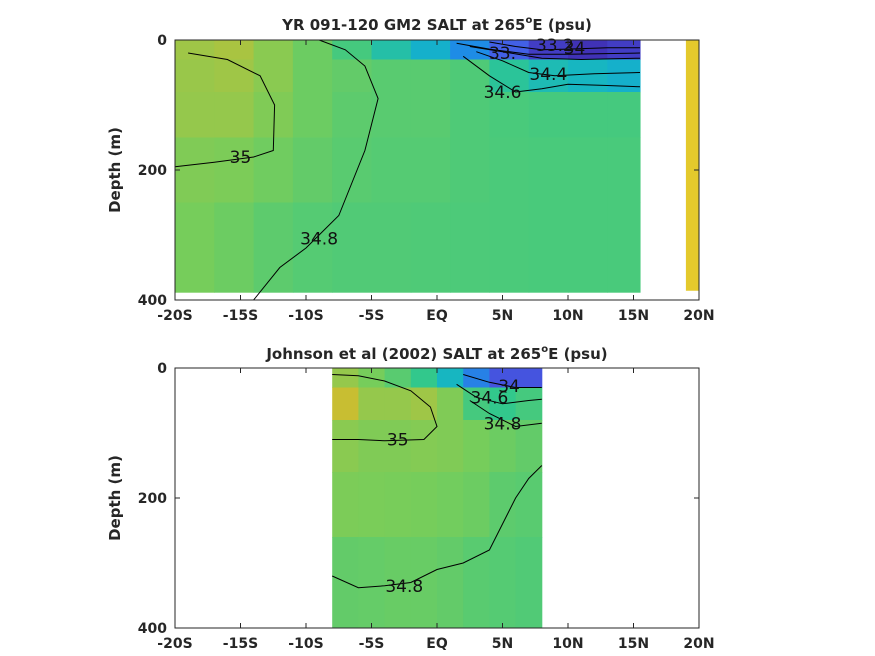 The height and width of the screenshot is (656, 875). What do you see at coordinates (436, 353) in the screenshot?
I see `bottom-title: Johnson et al (2002) SALT at 265oE (psu)` at bounding box center [436, 353].